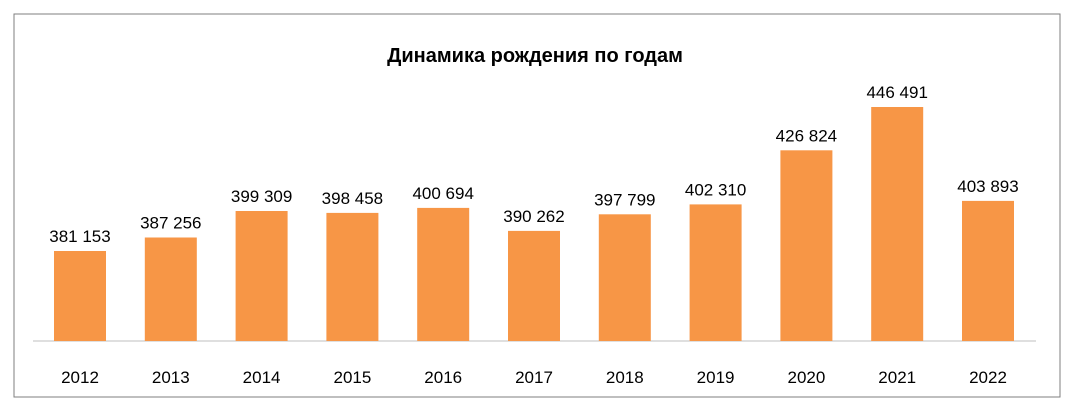  I want to click on bar-2020, so click(806, 245).